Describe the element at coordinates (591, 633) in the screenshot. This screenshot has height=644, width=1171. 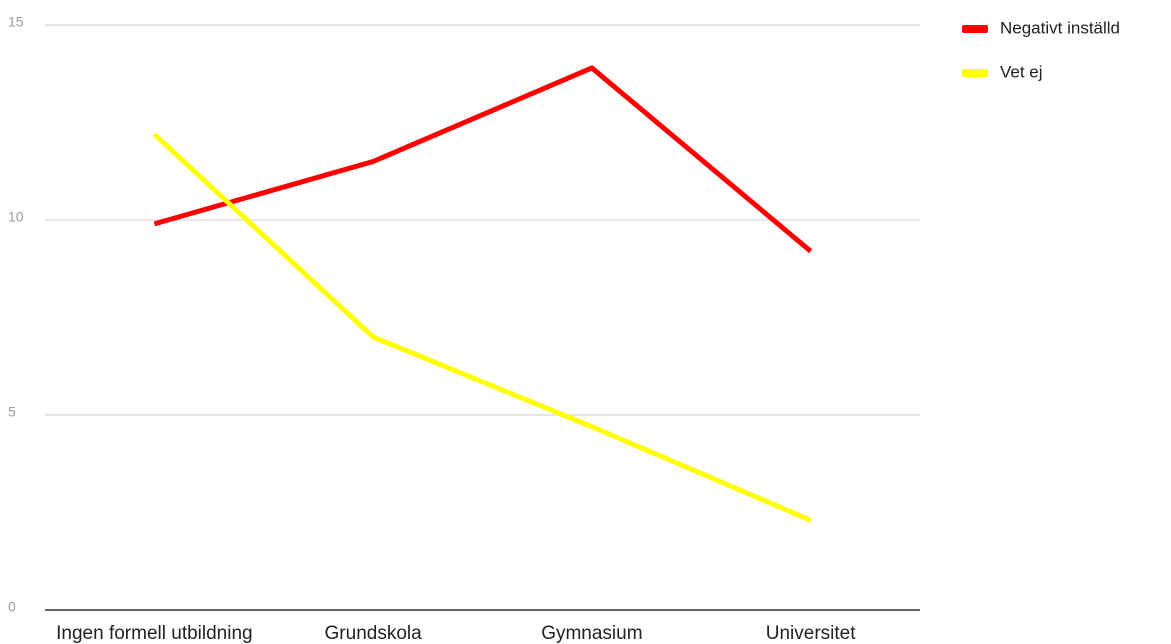
I see `x-tick-label: Gymnasium` at that location.